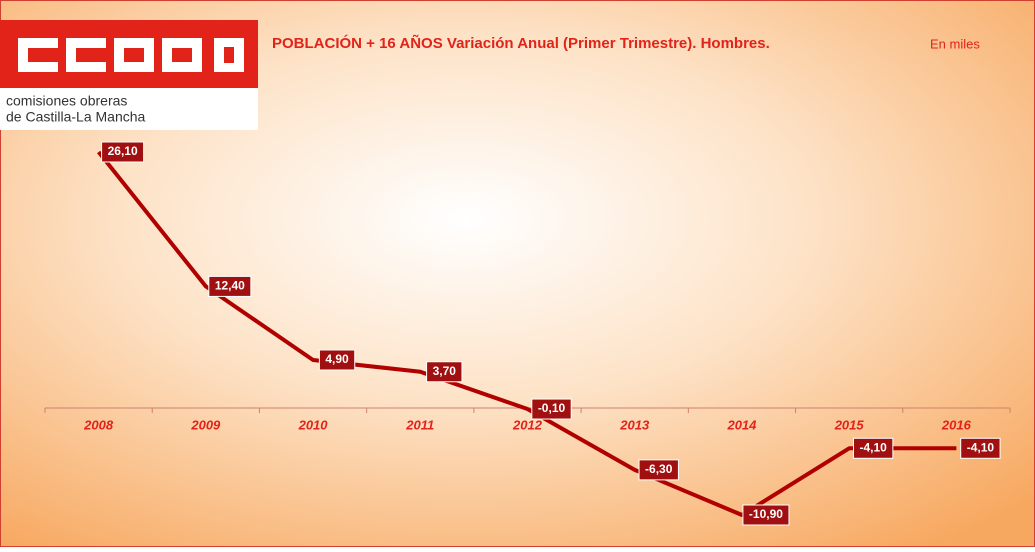 The image size is (1035, 552). I want to click on x-tick-label: 2015, so click(849, 424).